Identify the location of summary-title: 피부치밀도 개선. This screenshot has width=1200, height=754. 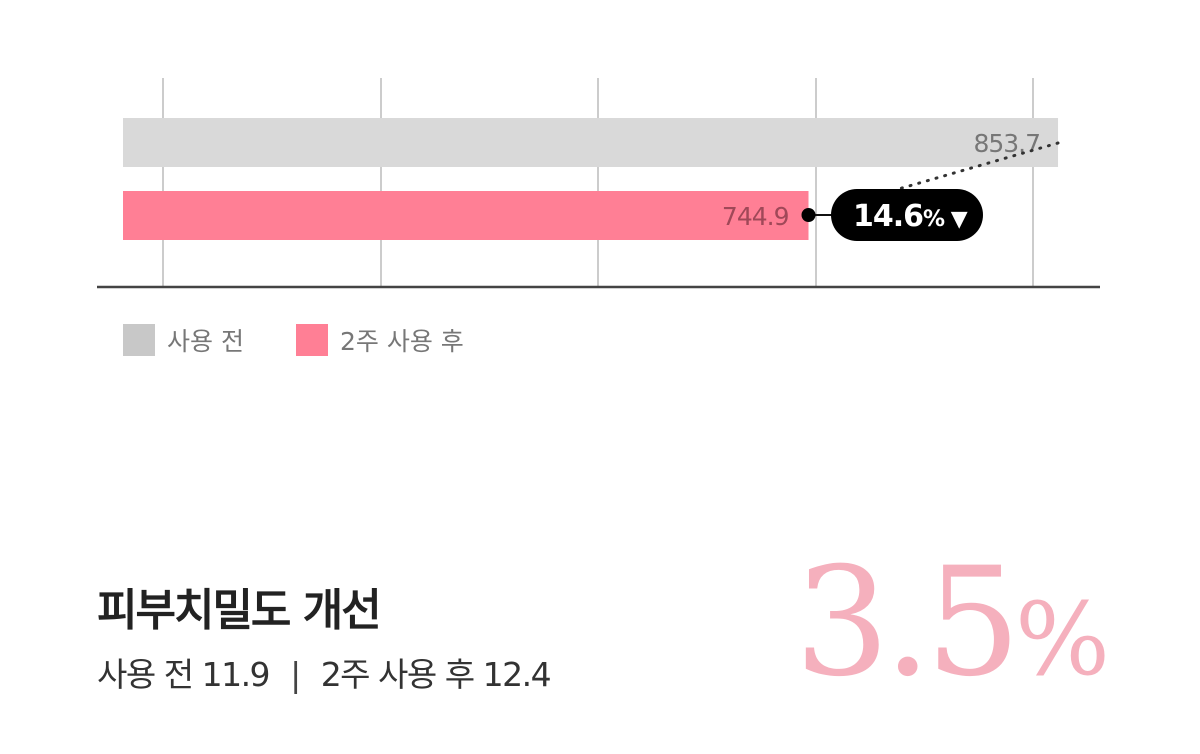
(239, 610).